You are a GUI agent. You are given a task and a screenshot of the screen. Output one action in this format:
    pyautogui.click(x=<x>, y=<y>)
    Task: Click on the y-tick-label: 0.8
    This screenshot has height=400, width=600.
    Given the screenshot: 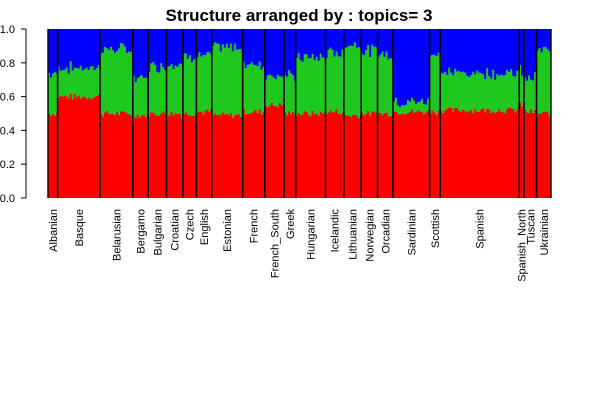 What is the action you would take?
    pyautogui.click(x=7, y=64)
    